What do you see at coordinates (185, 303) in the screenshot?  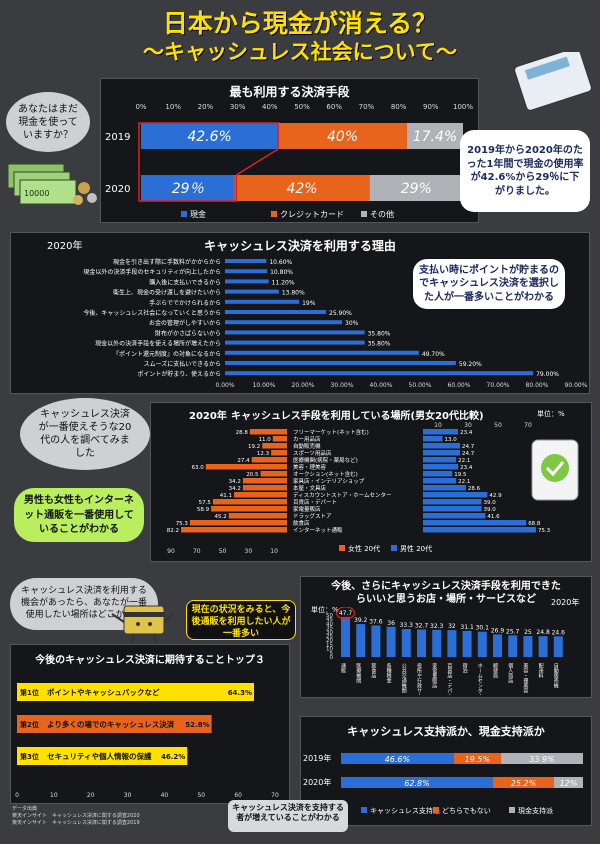 I see `category-label: 手ぶらででかけられるから` at bounding box center [185, 303].